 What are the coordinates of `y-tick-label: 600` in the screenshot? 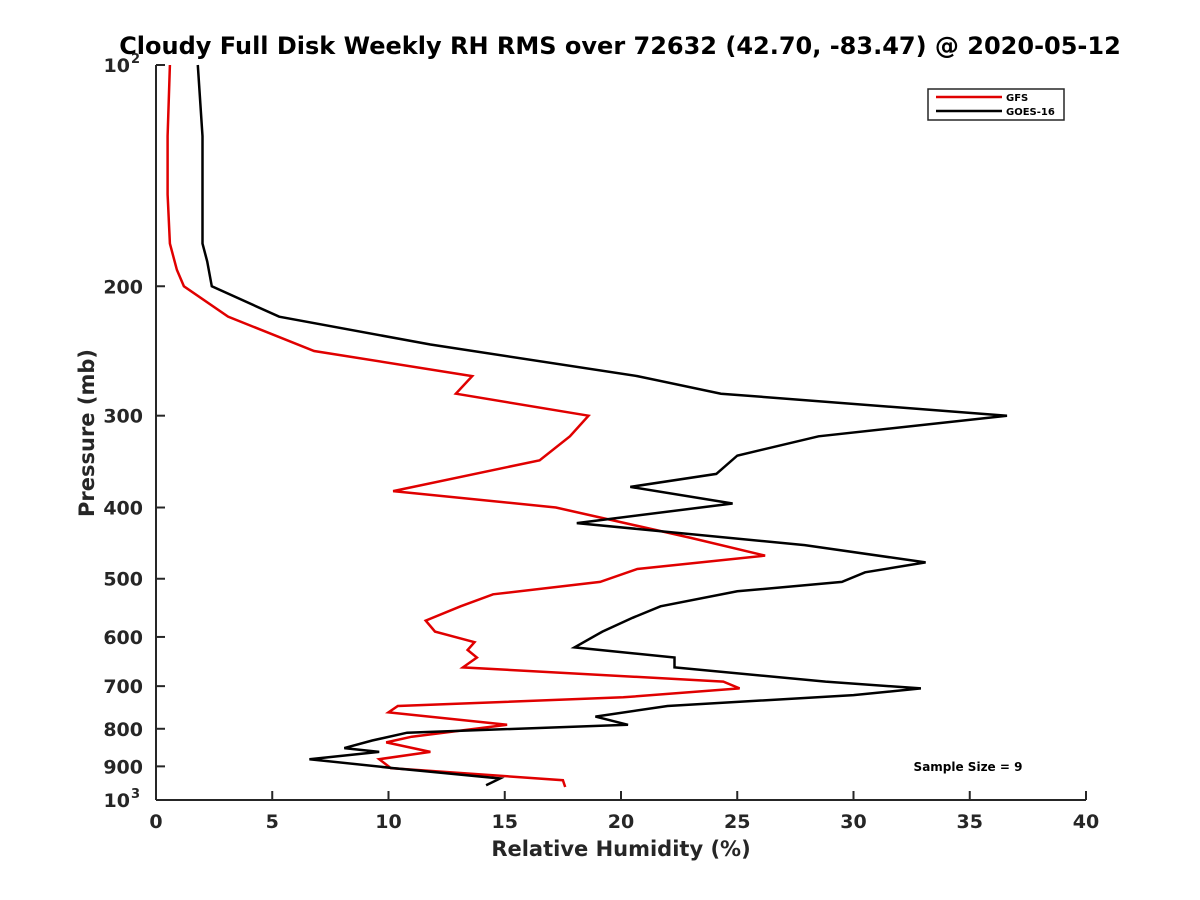 It's located at (123, 638).